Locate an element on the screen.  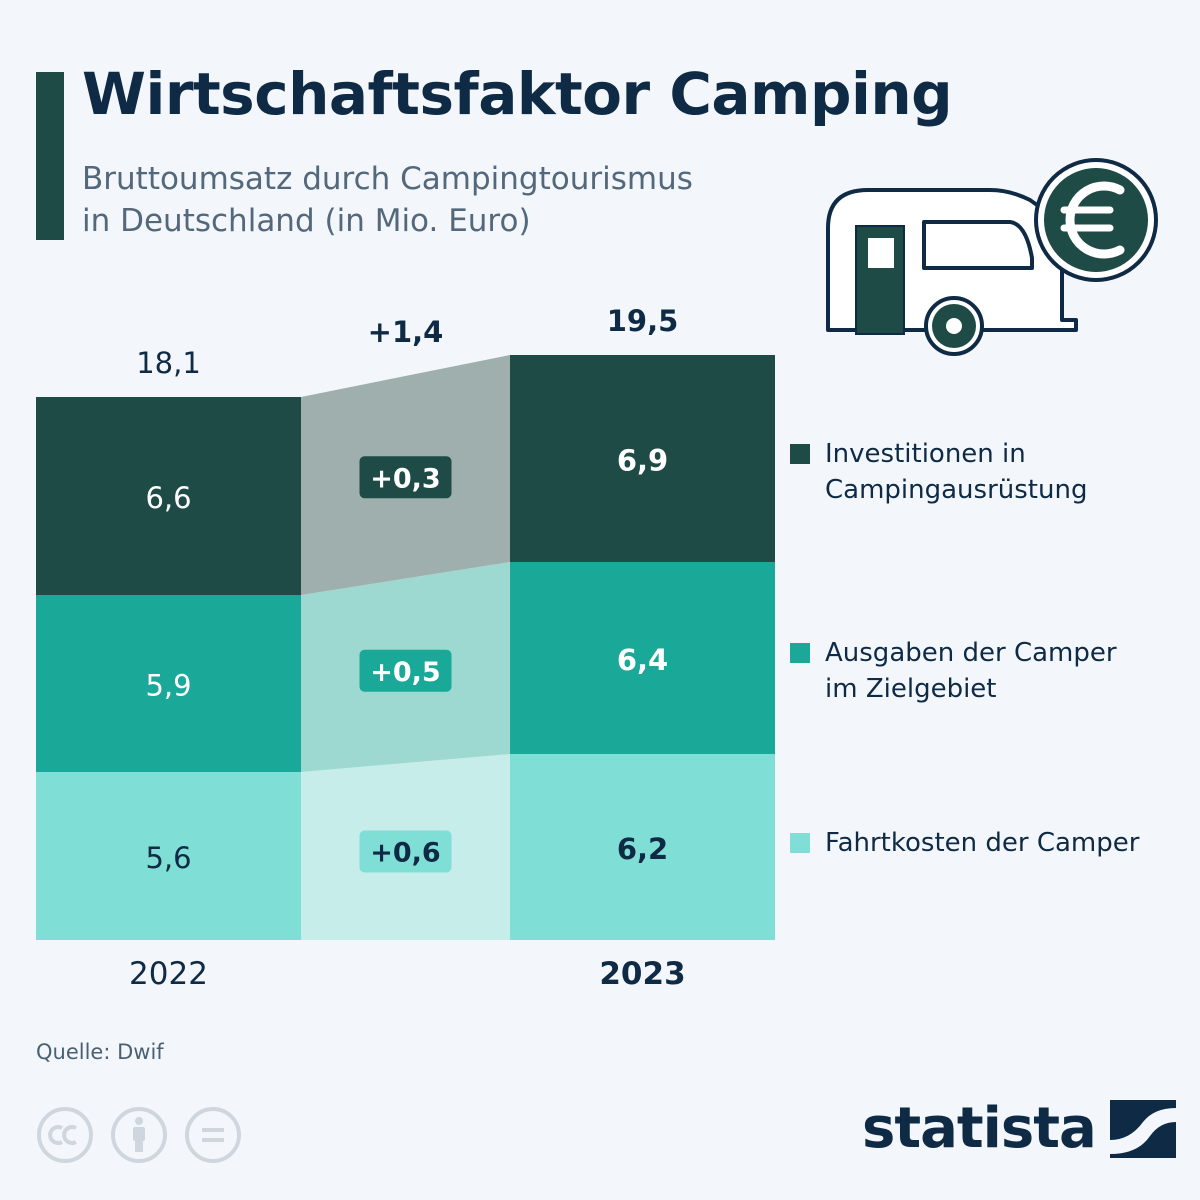
subtitle-line-1: Bruttoumsatz durch Campingtourismus is located at coordinates (387, 179).